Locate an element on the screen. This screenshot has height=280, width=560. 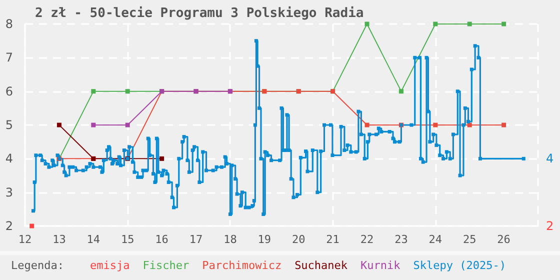
text: Sklepy (2025-) is located at coordinates (459, 265).